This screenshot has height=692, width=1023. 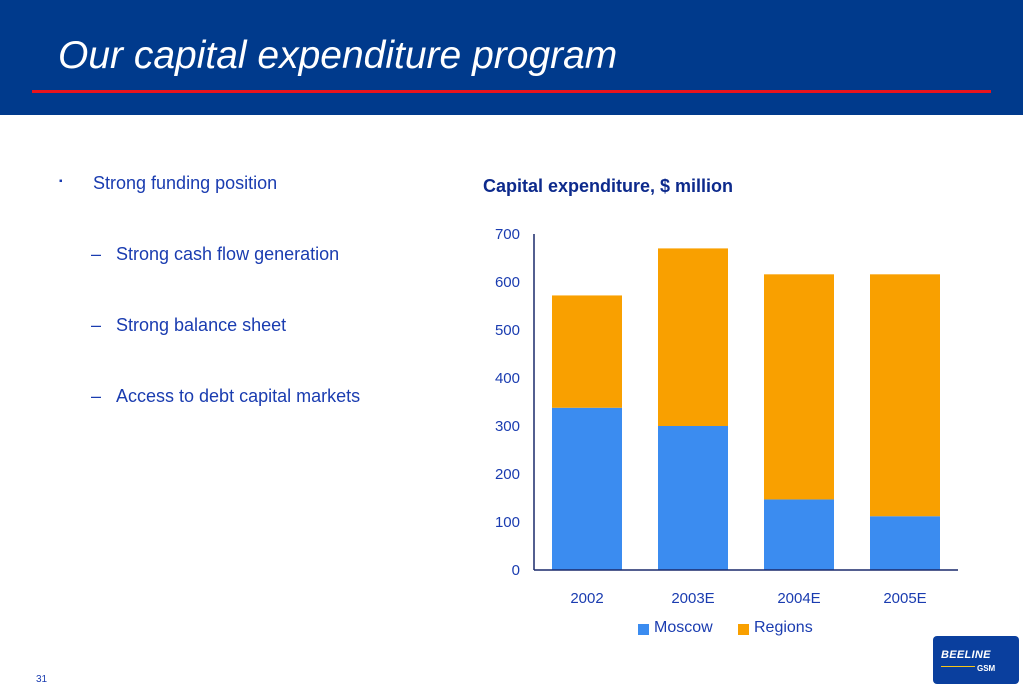 What do you see at coordinates (587, 488) in the screenshot?
I see `bar-moscow-2002` at bounding box center [587, 488].